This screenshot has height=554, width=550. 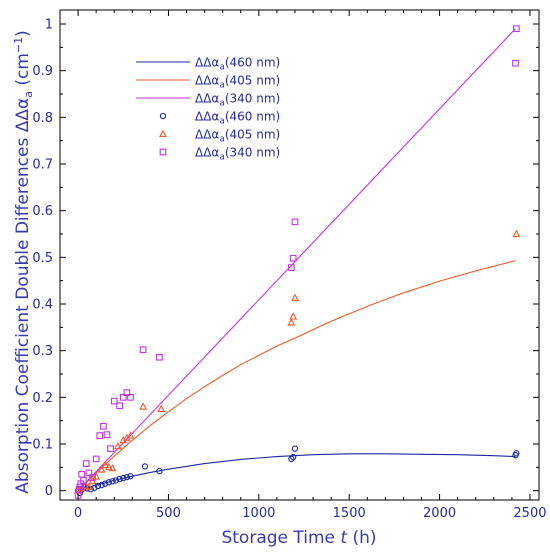 What do you see at coordinates (361, 538) in the screenshot?
I see `x-label-unit: (h)` at bounding box center [361, 538].